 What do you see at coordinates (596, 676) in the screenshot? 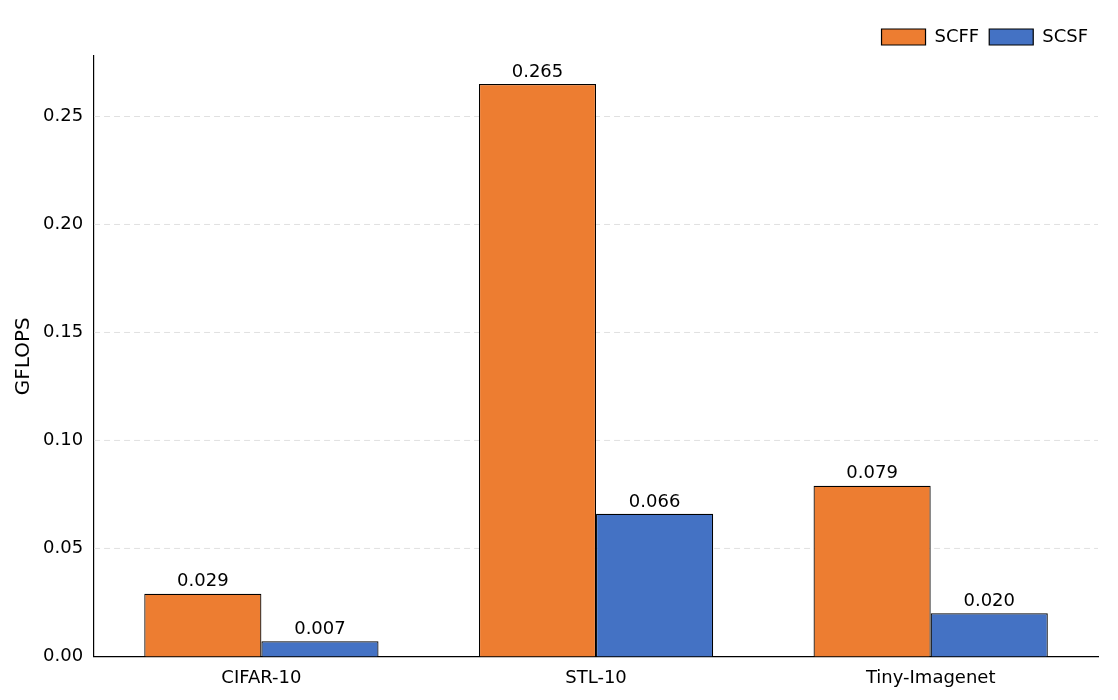
I see `x-tick-label: STL-10` at bounding box center [596, 676].